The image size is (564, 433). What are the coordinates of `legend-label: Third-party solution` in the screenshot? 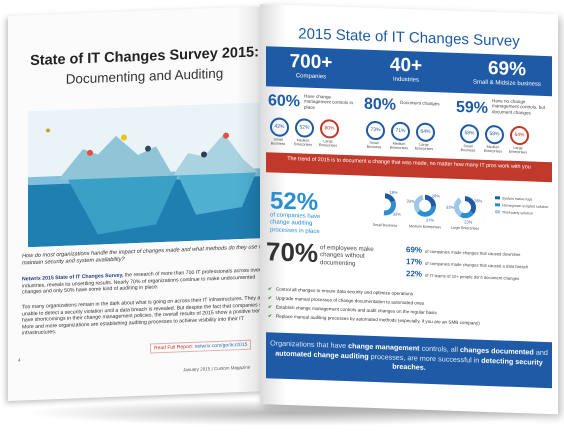 It's located at (517, 212).